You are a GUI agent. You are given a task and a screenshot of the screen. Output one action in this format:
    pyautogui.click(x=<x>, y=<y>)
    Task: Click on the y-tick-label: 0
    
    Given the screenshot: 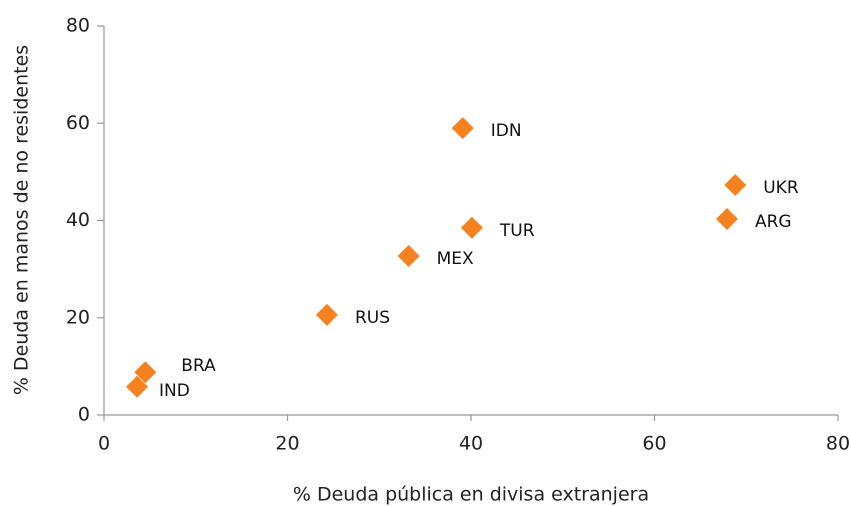 What is the action you would take?
    pyautogui.click(x=84, y=415)
    